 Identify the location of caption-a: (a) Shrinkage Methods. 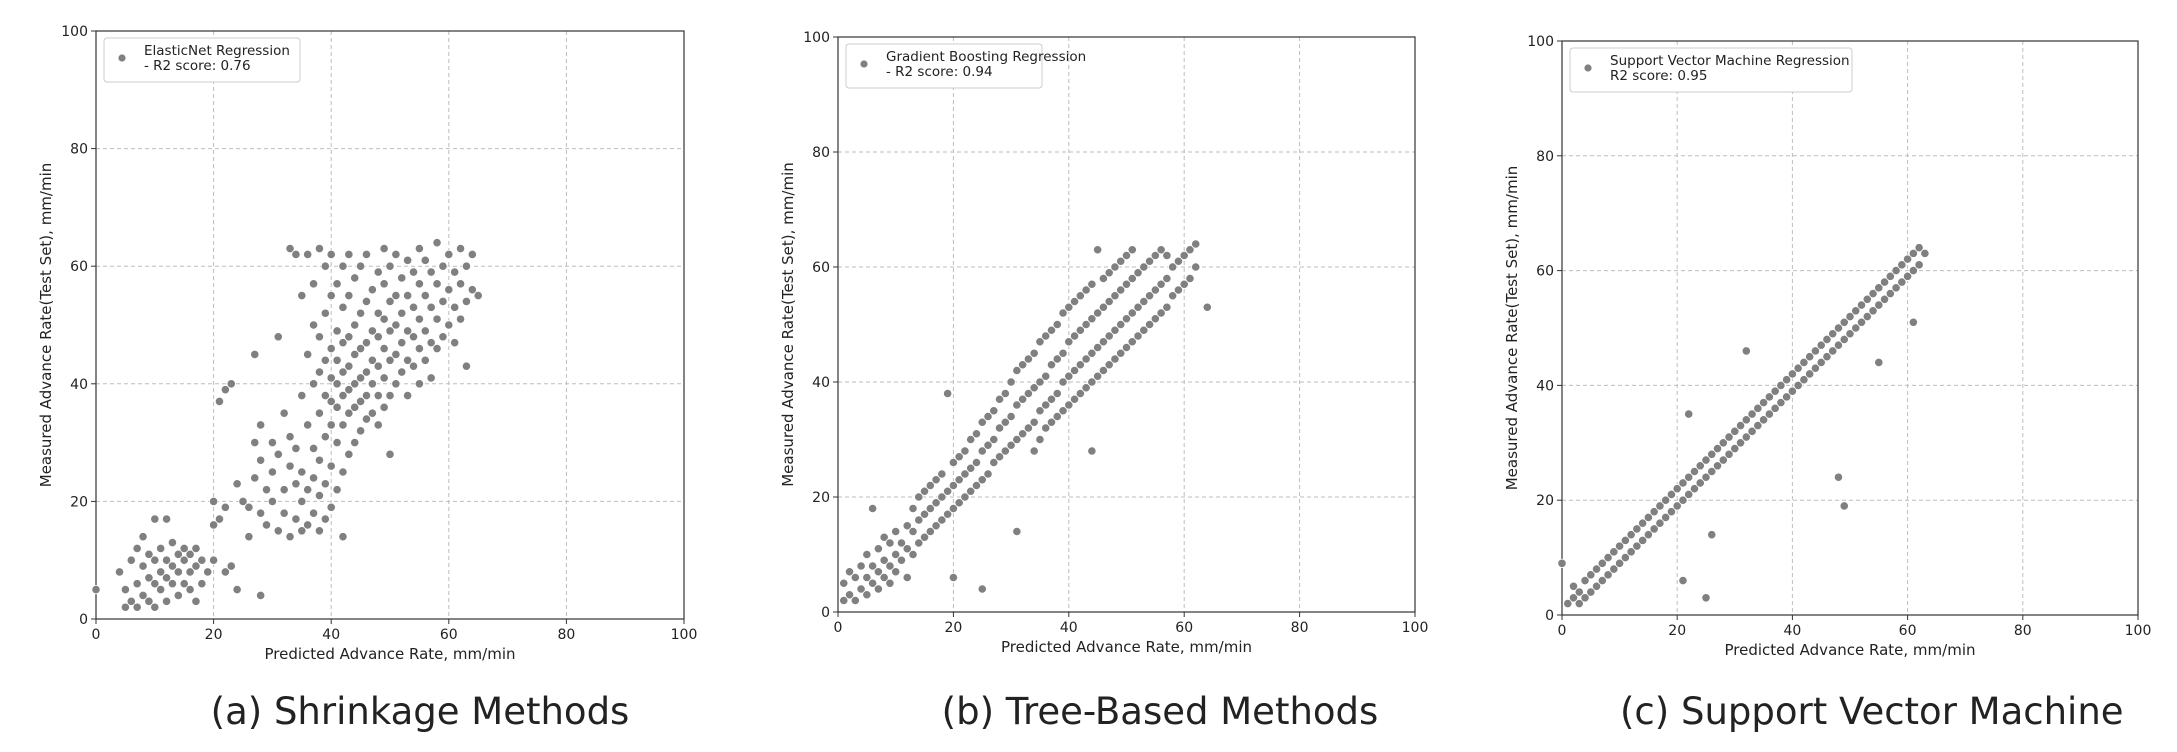
(420, 711).